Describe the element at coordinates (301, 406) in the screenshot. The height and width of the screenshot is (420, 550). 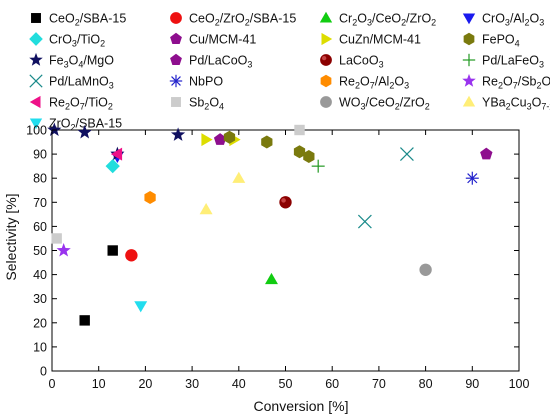
I see `x-axis-title: Conversion [%]` at that location.